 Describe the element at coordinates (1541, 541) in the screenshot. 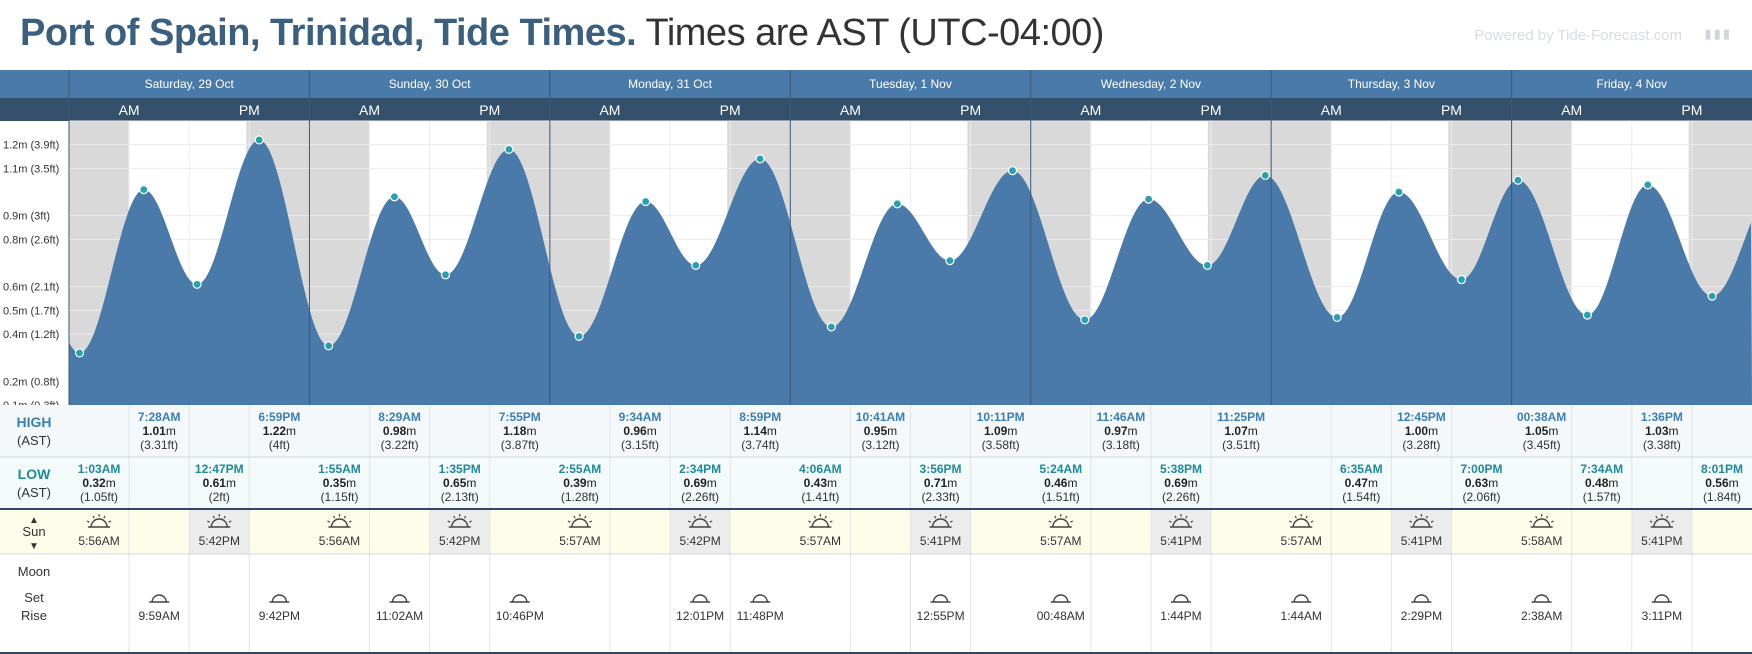

I see `sunrise-time: 5:58AM` at that location.